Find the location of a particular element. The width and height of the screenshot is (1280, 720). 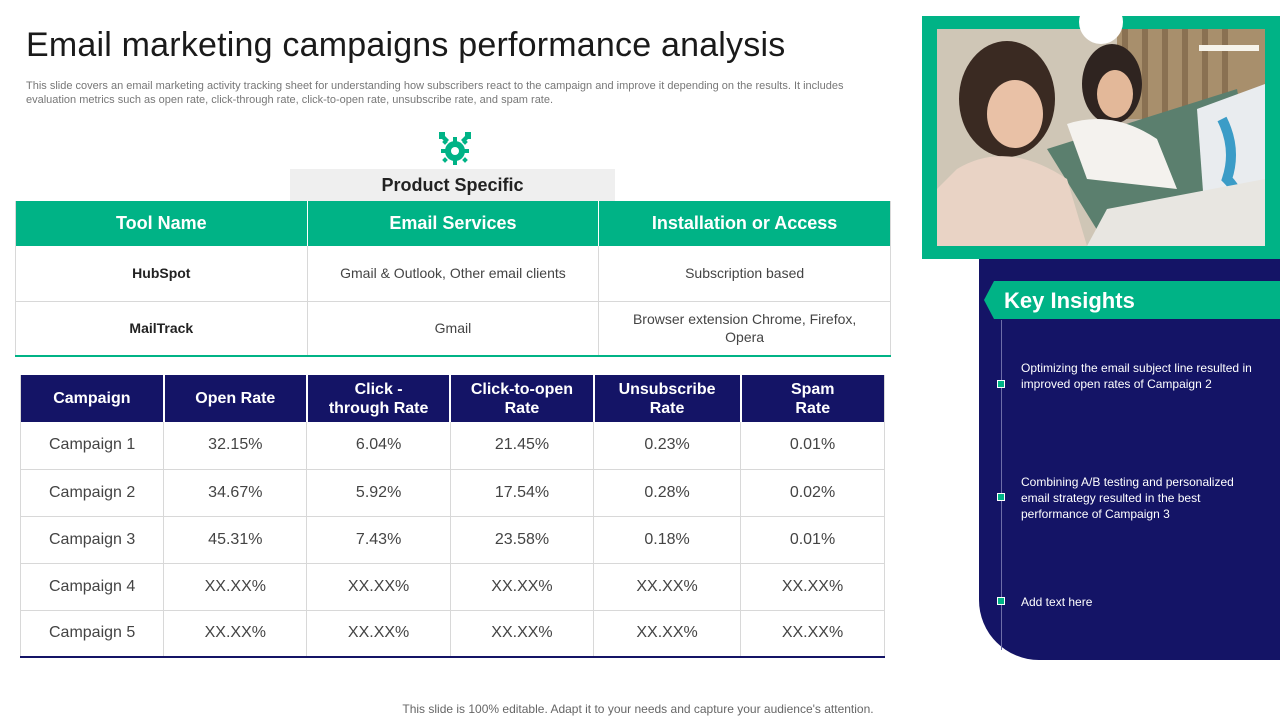

installation-cell: Browser extension Chrome, Firefox, Opera is located at coordinates (744, 329).